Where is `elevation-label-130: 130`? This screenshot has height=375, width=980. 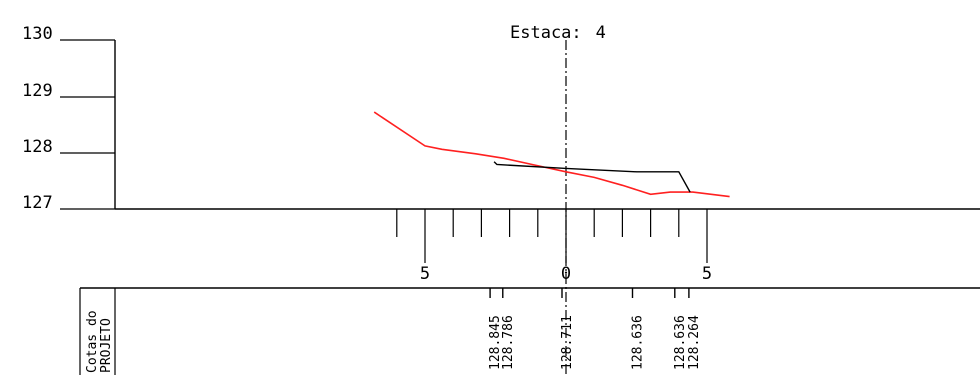
elevation-label-130: 130 is located at coordinates (37, 34).